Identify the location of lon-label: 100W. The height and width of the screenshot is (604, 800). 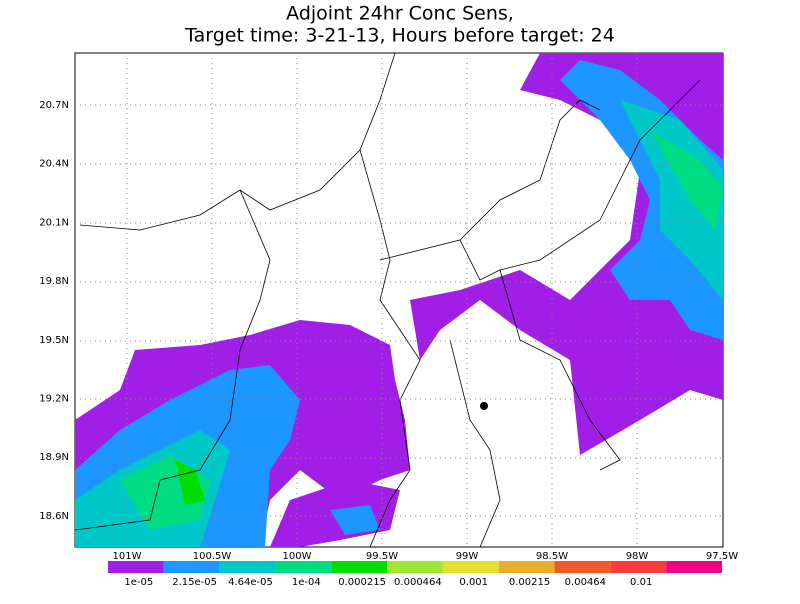
(297, 556).